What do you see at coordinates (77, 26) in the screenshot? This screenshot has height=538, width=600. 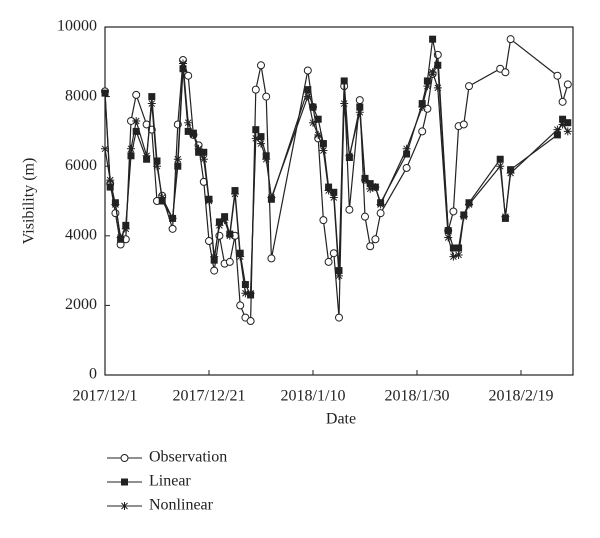 I see `y-tick-label: 10000` at bounding box center [77, 26].